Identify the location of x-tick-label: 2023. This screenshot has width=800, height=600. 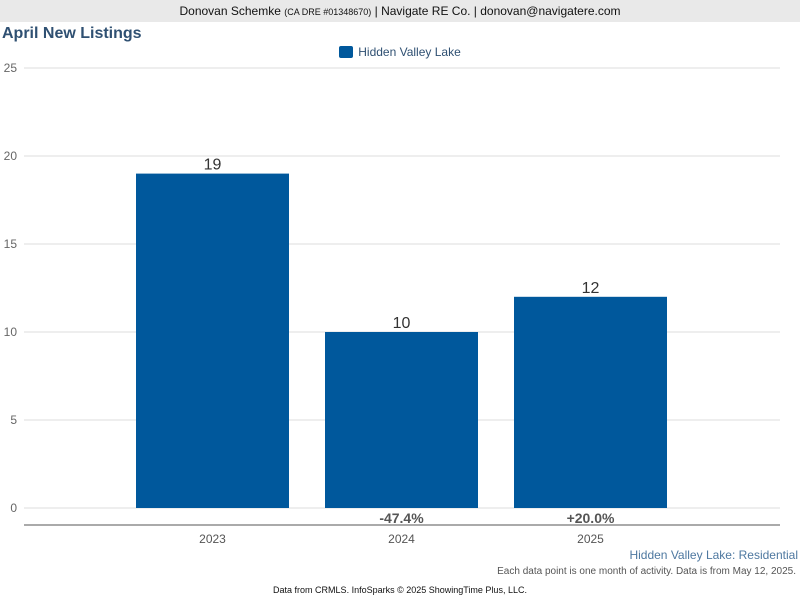
(212, 539).